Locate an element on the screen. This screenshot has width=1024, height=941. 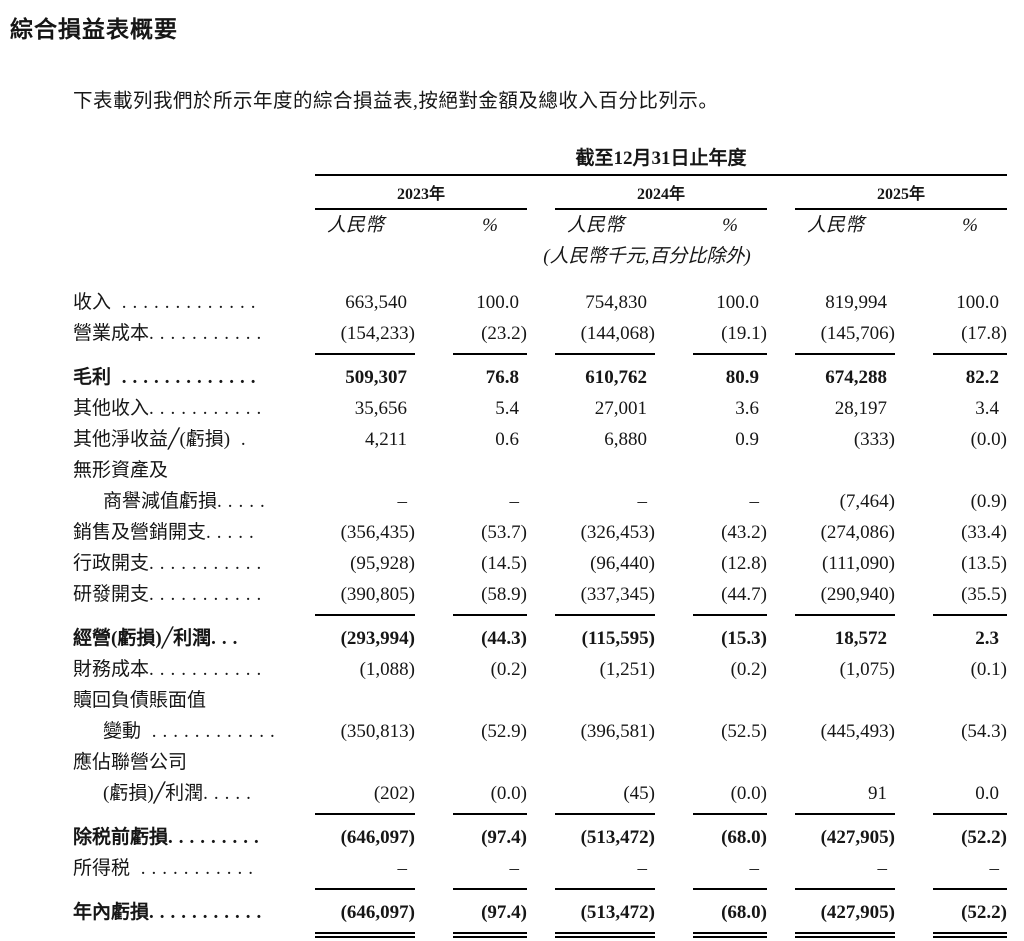
value-cell-2025-pct: – is located at coordinates (994, 868).